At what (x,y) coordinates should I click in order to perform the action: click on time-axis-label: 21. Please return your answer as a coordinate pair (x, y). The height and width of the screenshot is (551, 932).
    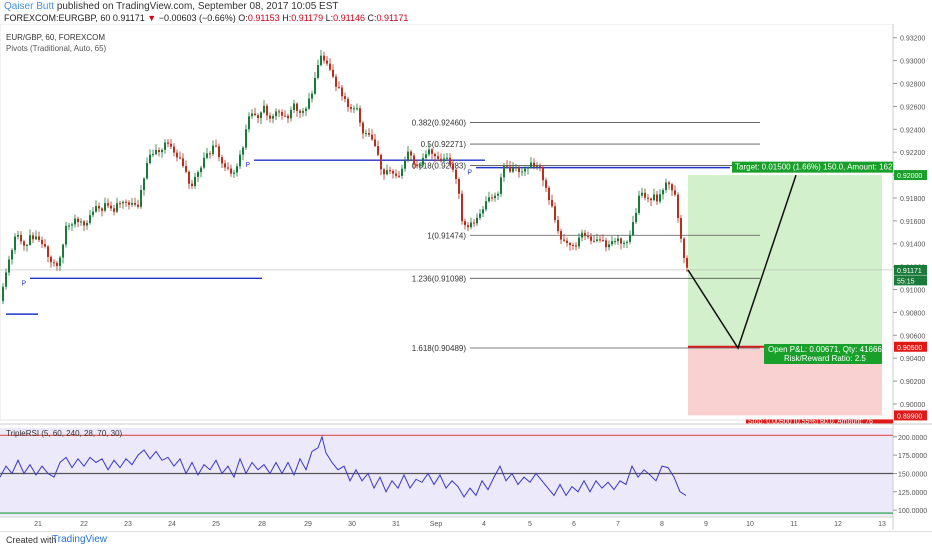
    Looking at the image, I should click on (38, 524).